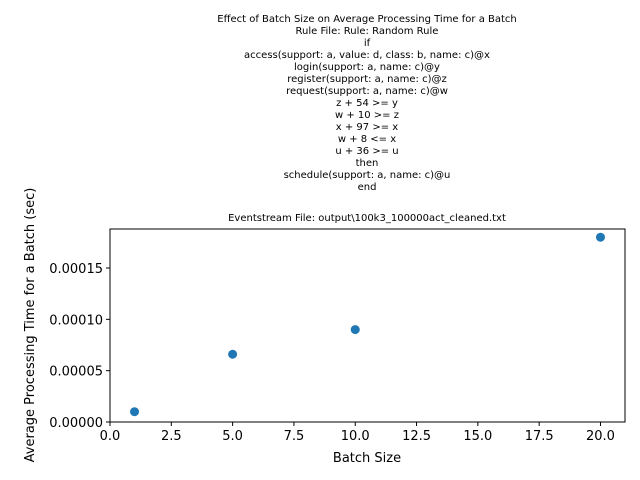  What do you see at coordinates (477, 436) in the screenshot?
I see `x-tick-label: 15.0` at bounding box center [477, 436].